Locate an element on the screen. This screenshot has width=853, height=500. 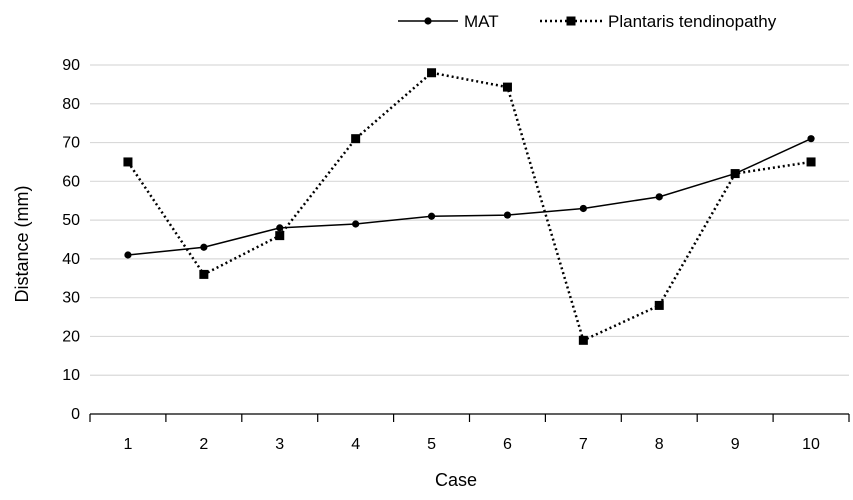
y-tick-label: 80 is located at coordinates (71, 104).